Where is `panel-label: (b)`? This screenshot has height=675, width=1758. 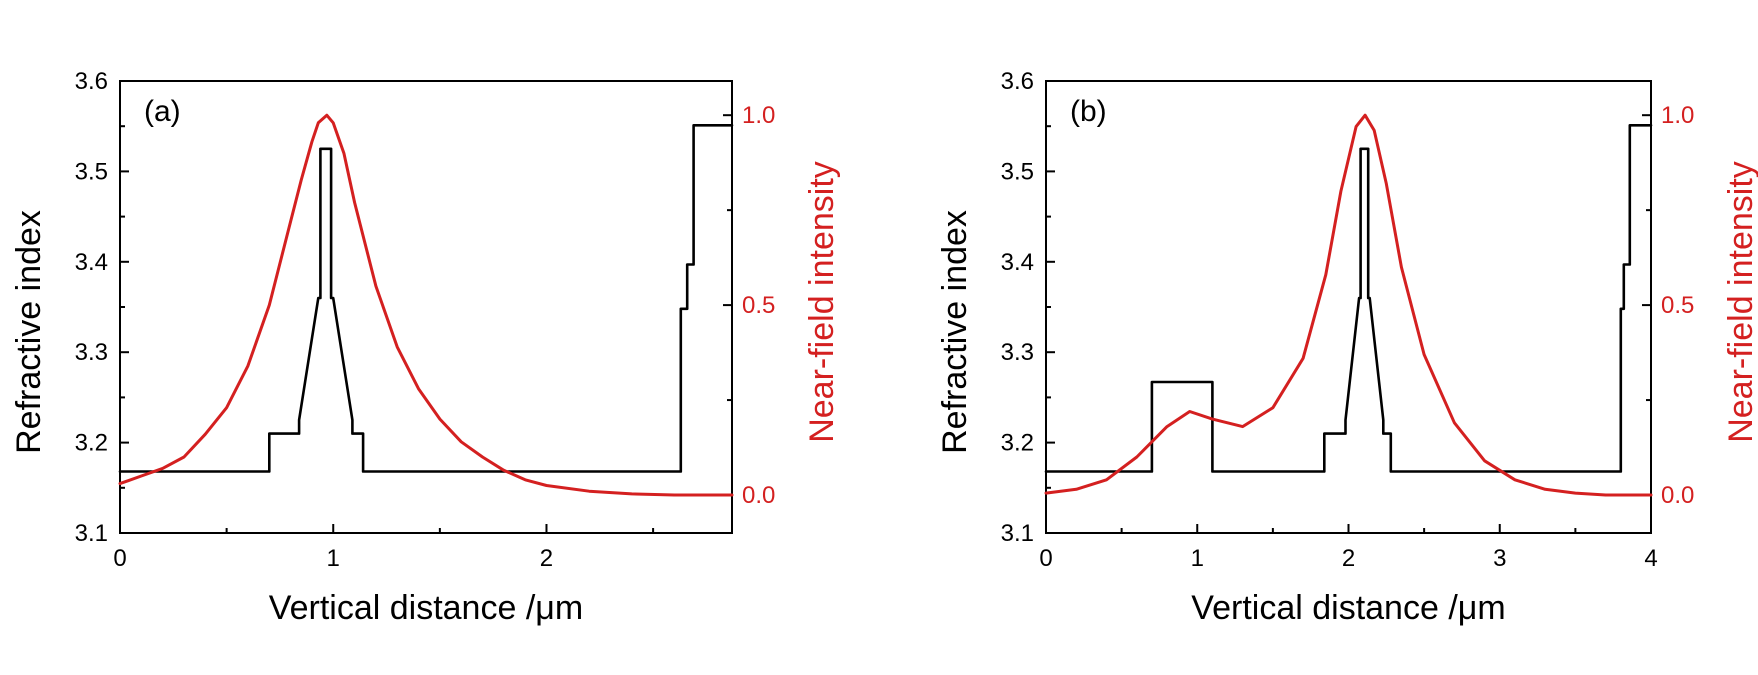 panel-label: (b) is located at coordinates (1088, 111).